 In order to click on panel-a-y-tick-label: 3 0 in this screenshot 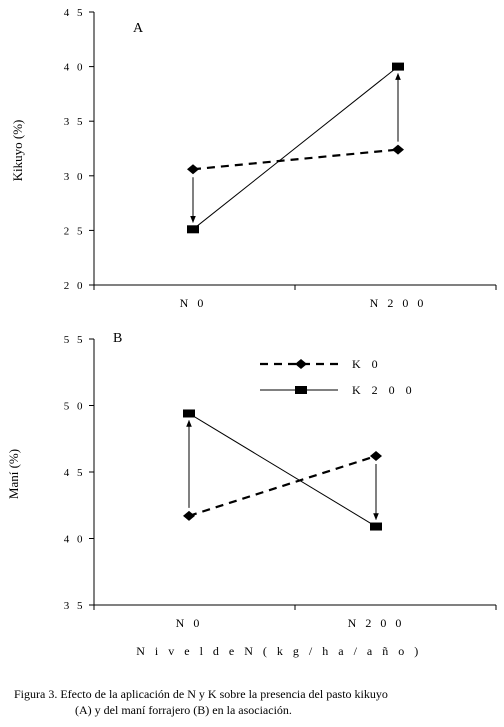, I will do `click(74, 177)`.